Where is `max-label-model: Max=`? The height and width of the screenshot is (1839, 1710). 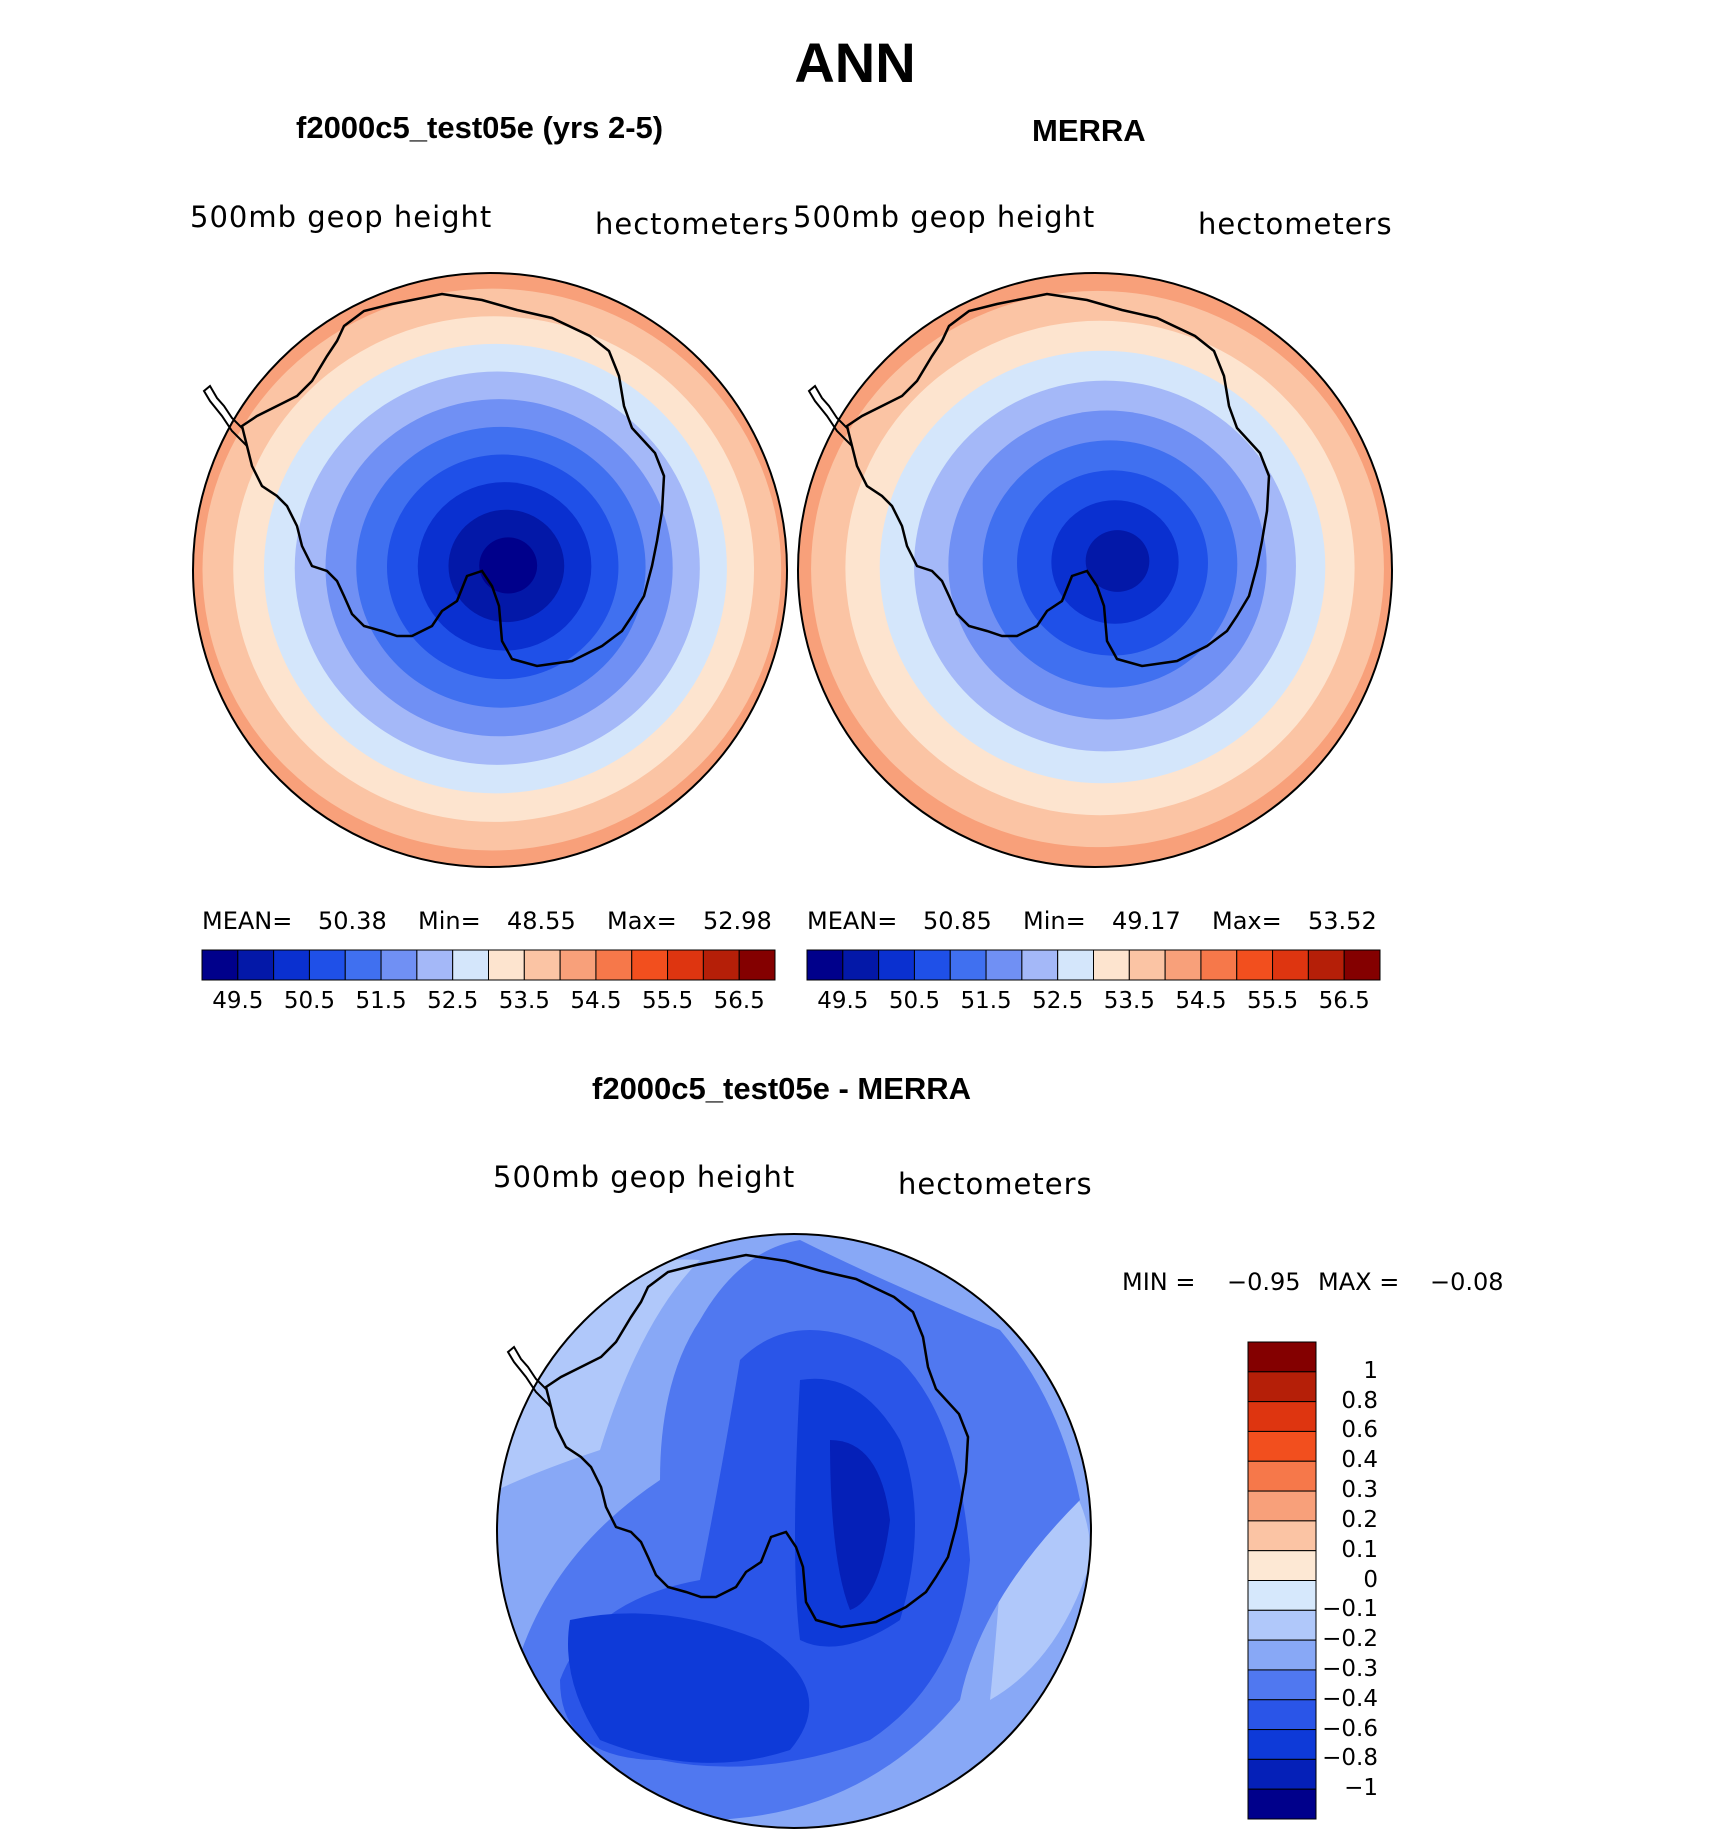 max-label-model: Max= is located at coordinates (642, 921).